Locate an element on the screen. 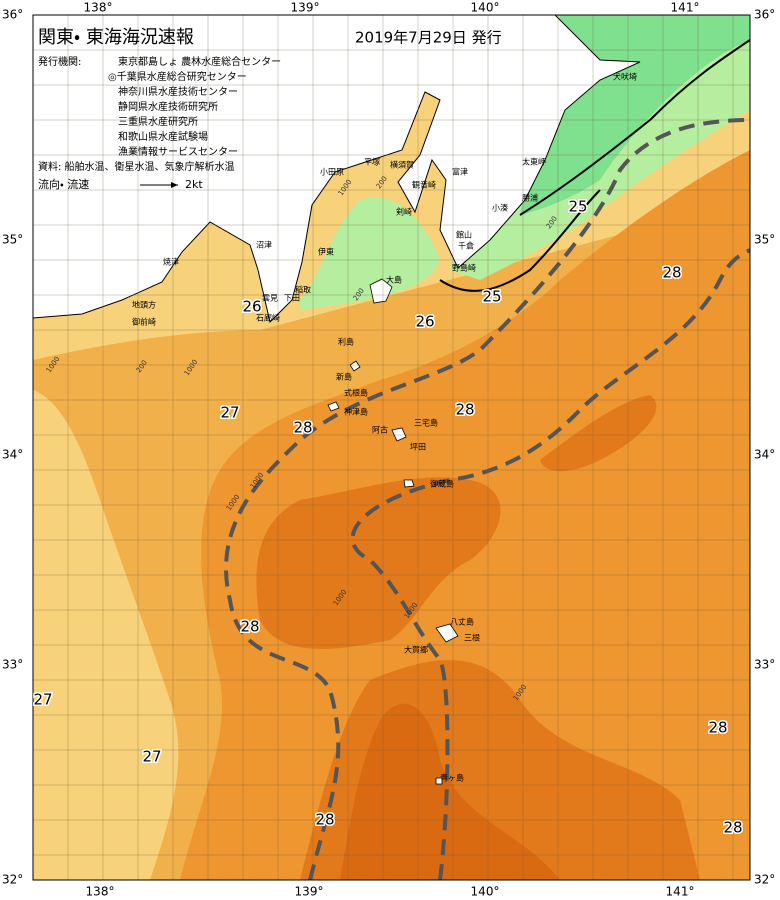 The width and height of the screenshot is (780, 900). place-name: 地頭方 is located at coordinates (144, 305).